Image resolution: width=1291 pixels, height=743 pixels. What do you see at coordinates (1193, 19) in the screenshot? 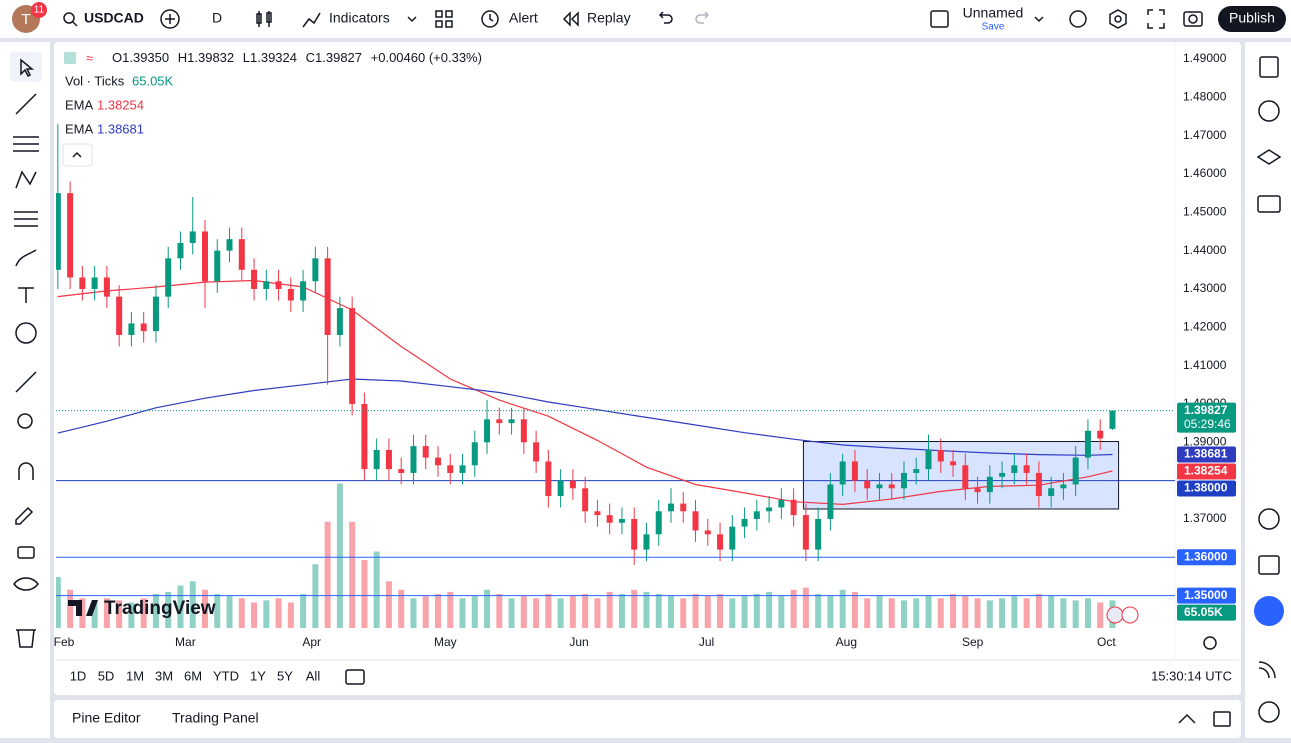
I see `snapshot` at bounding box center [1193, 19].